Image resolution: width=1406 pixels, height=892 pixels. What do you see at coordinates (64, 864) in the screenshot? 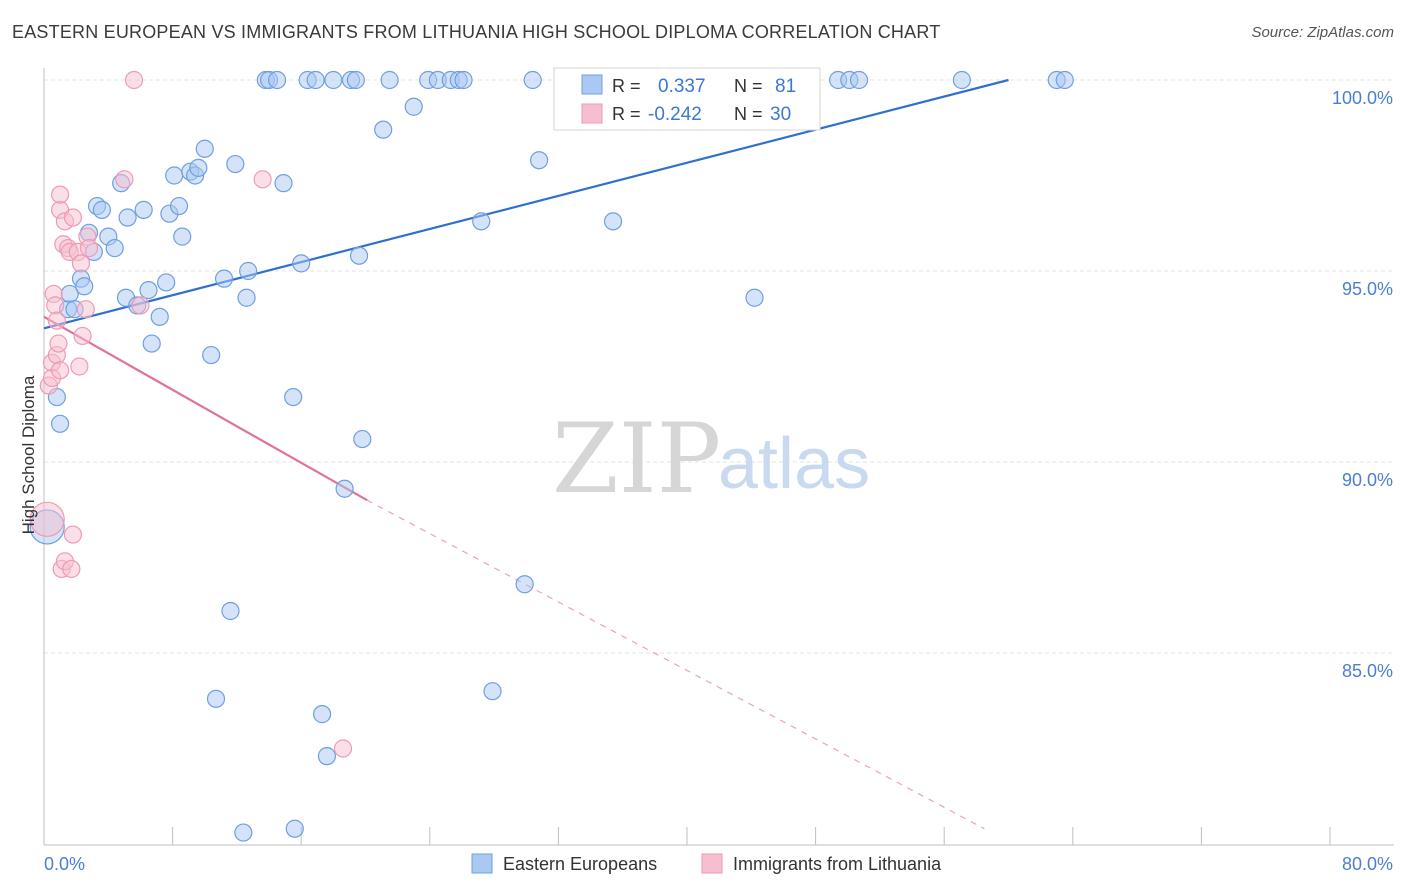
I see `x-tick-label: 0.0%` at bounding box center [64, 864].